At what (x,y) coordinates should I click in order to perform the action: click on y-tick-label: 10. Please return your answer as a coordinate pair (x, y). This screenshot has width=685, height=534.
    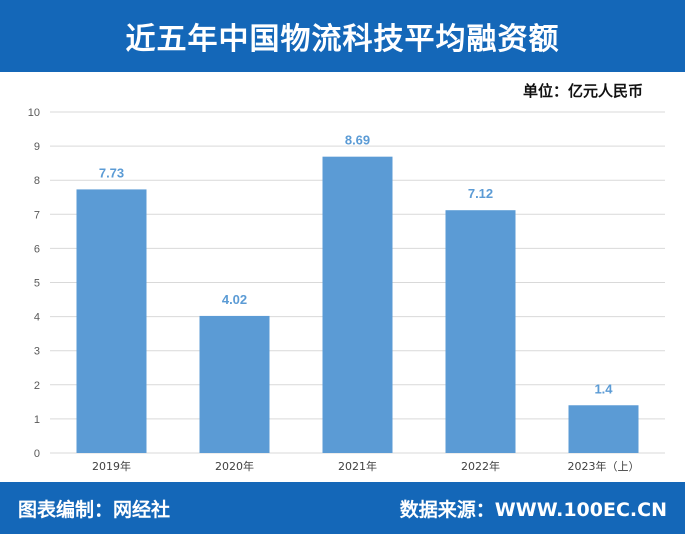
    Looking at the image, I should click on (34, 113).